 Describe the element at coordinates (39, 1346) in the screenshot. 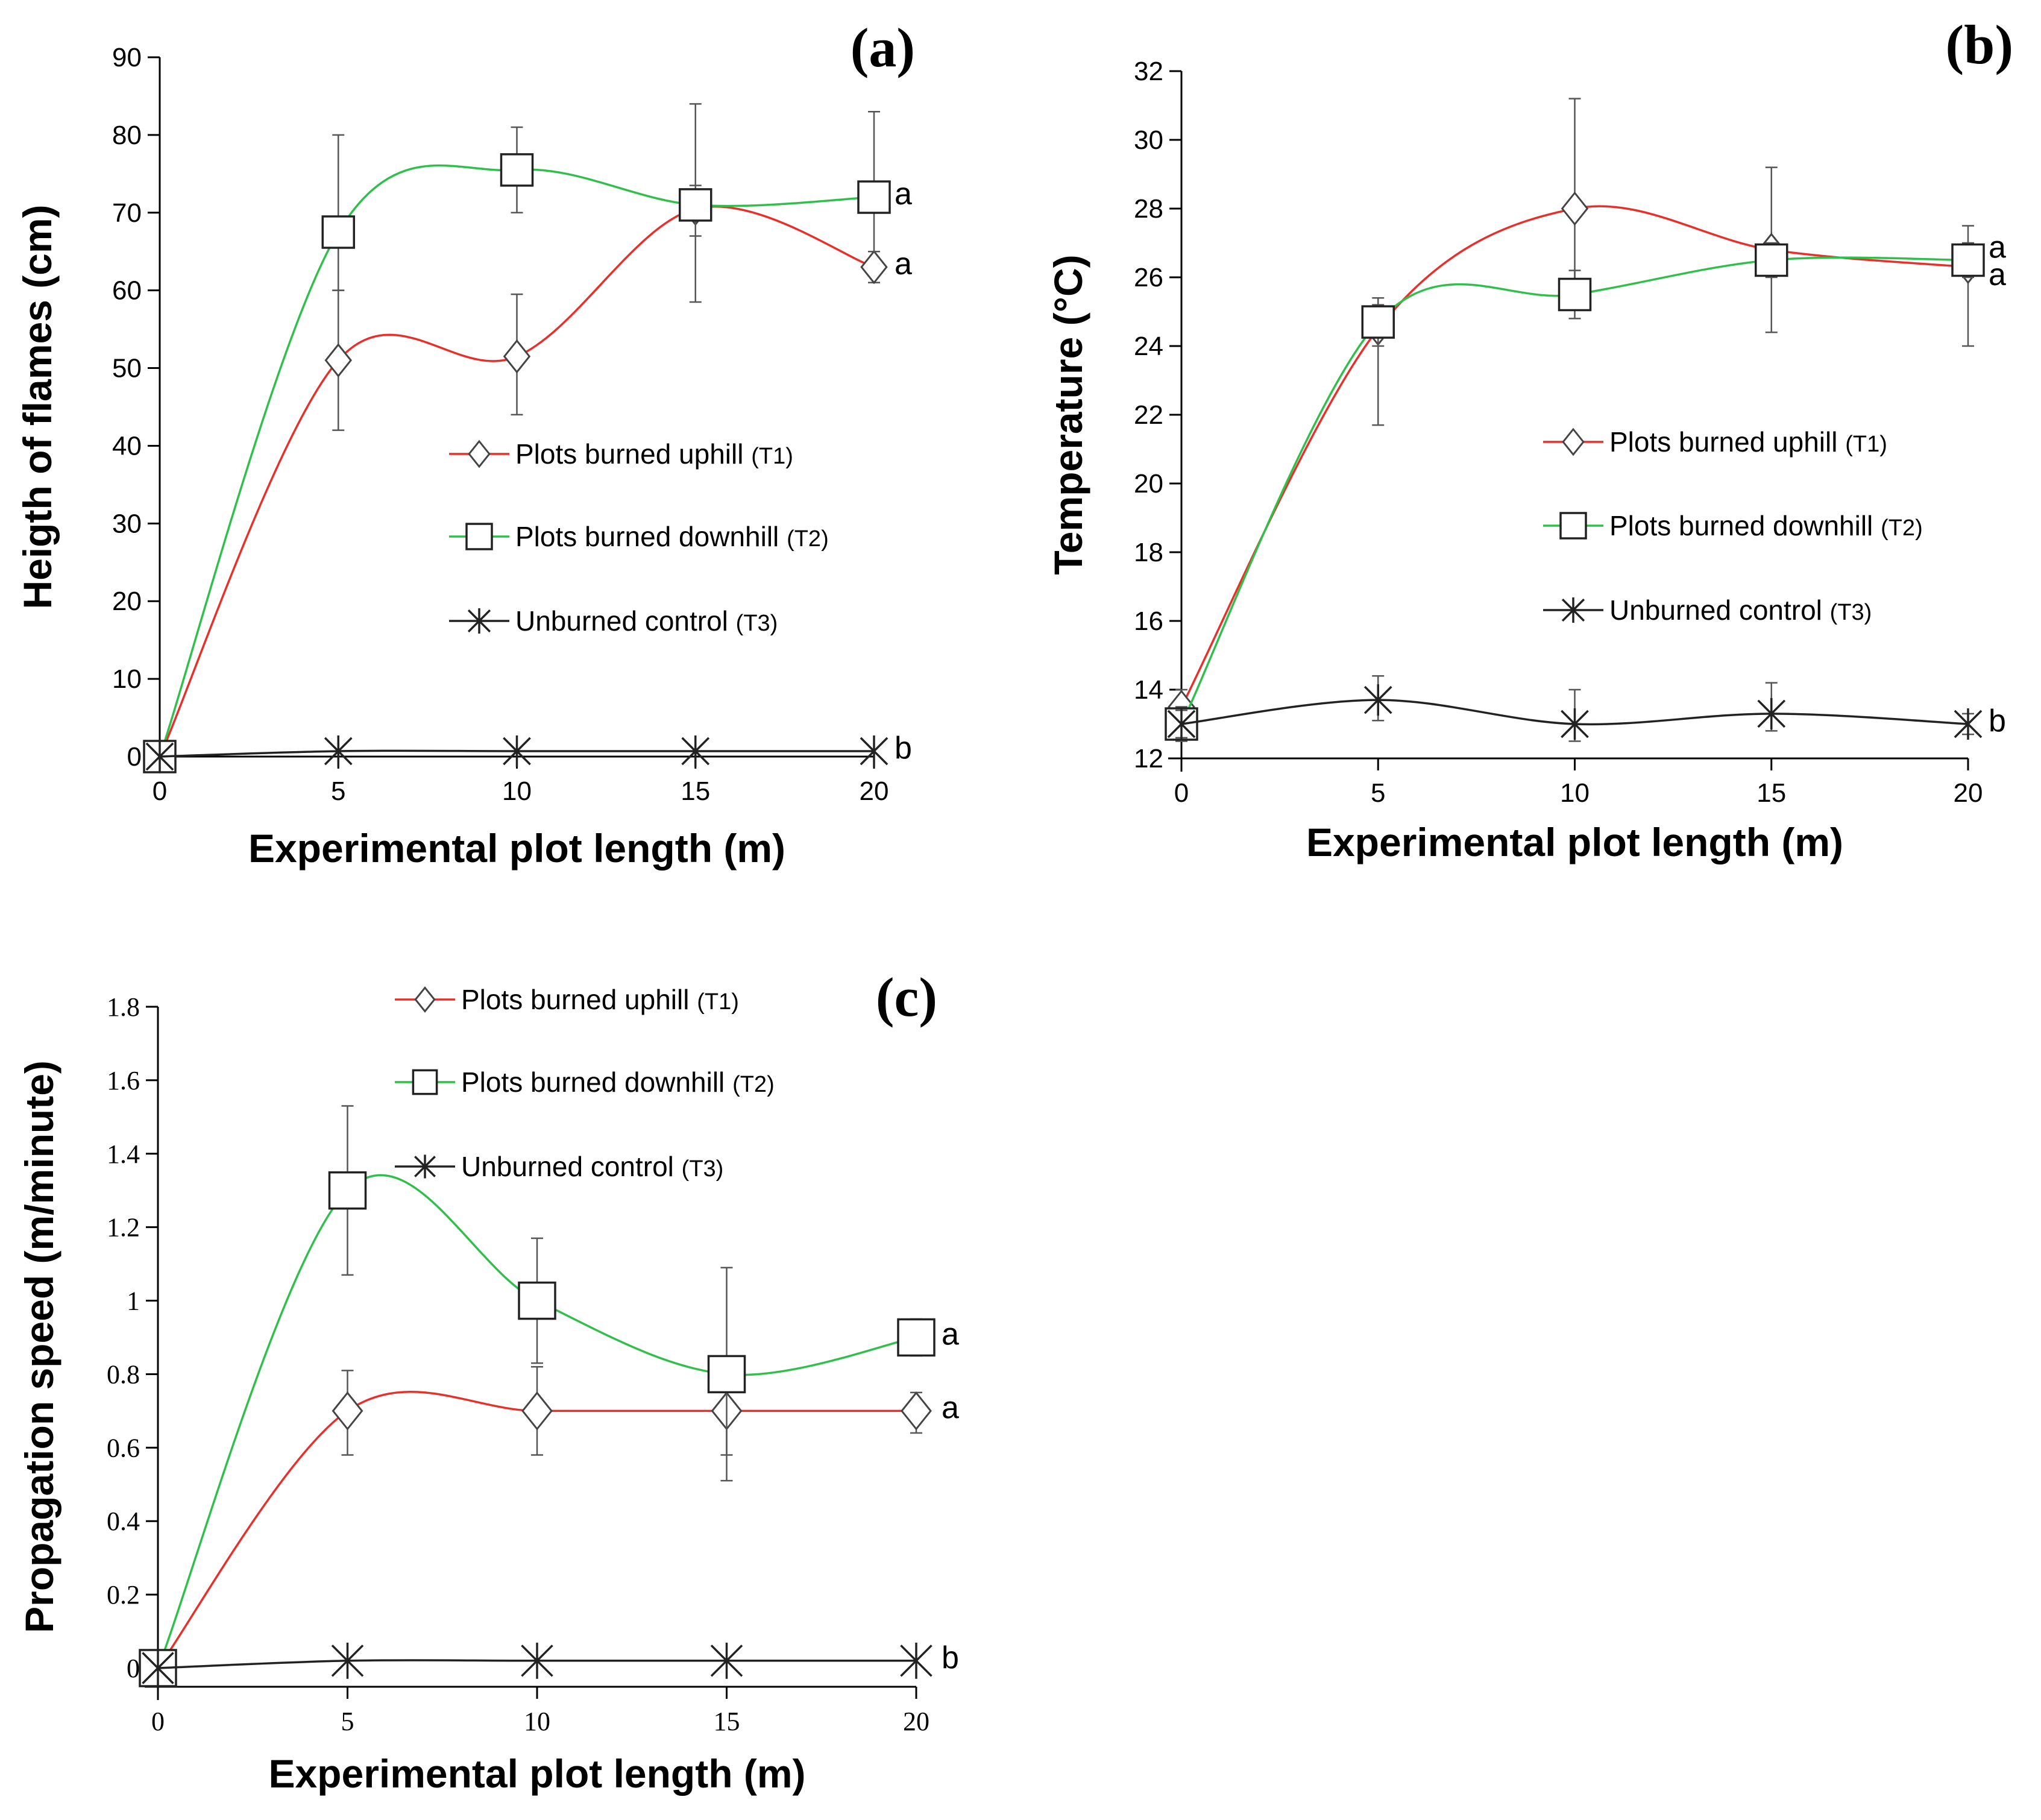

I see `y-axis-title: Propagation speed (m/minute)` at that location.